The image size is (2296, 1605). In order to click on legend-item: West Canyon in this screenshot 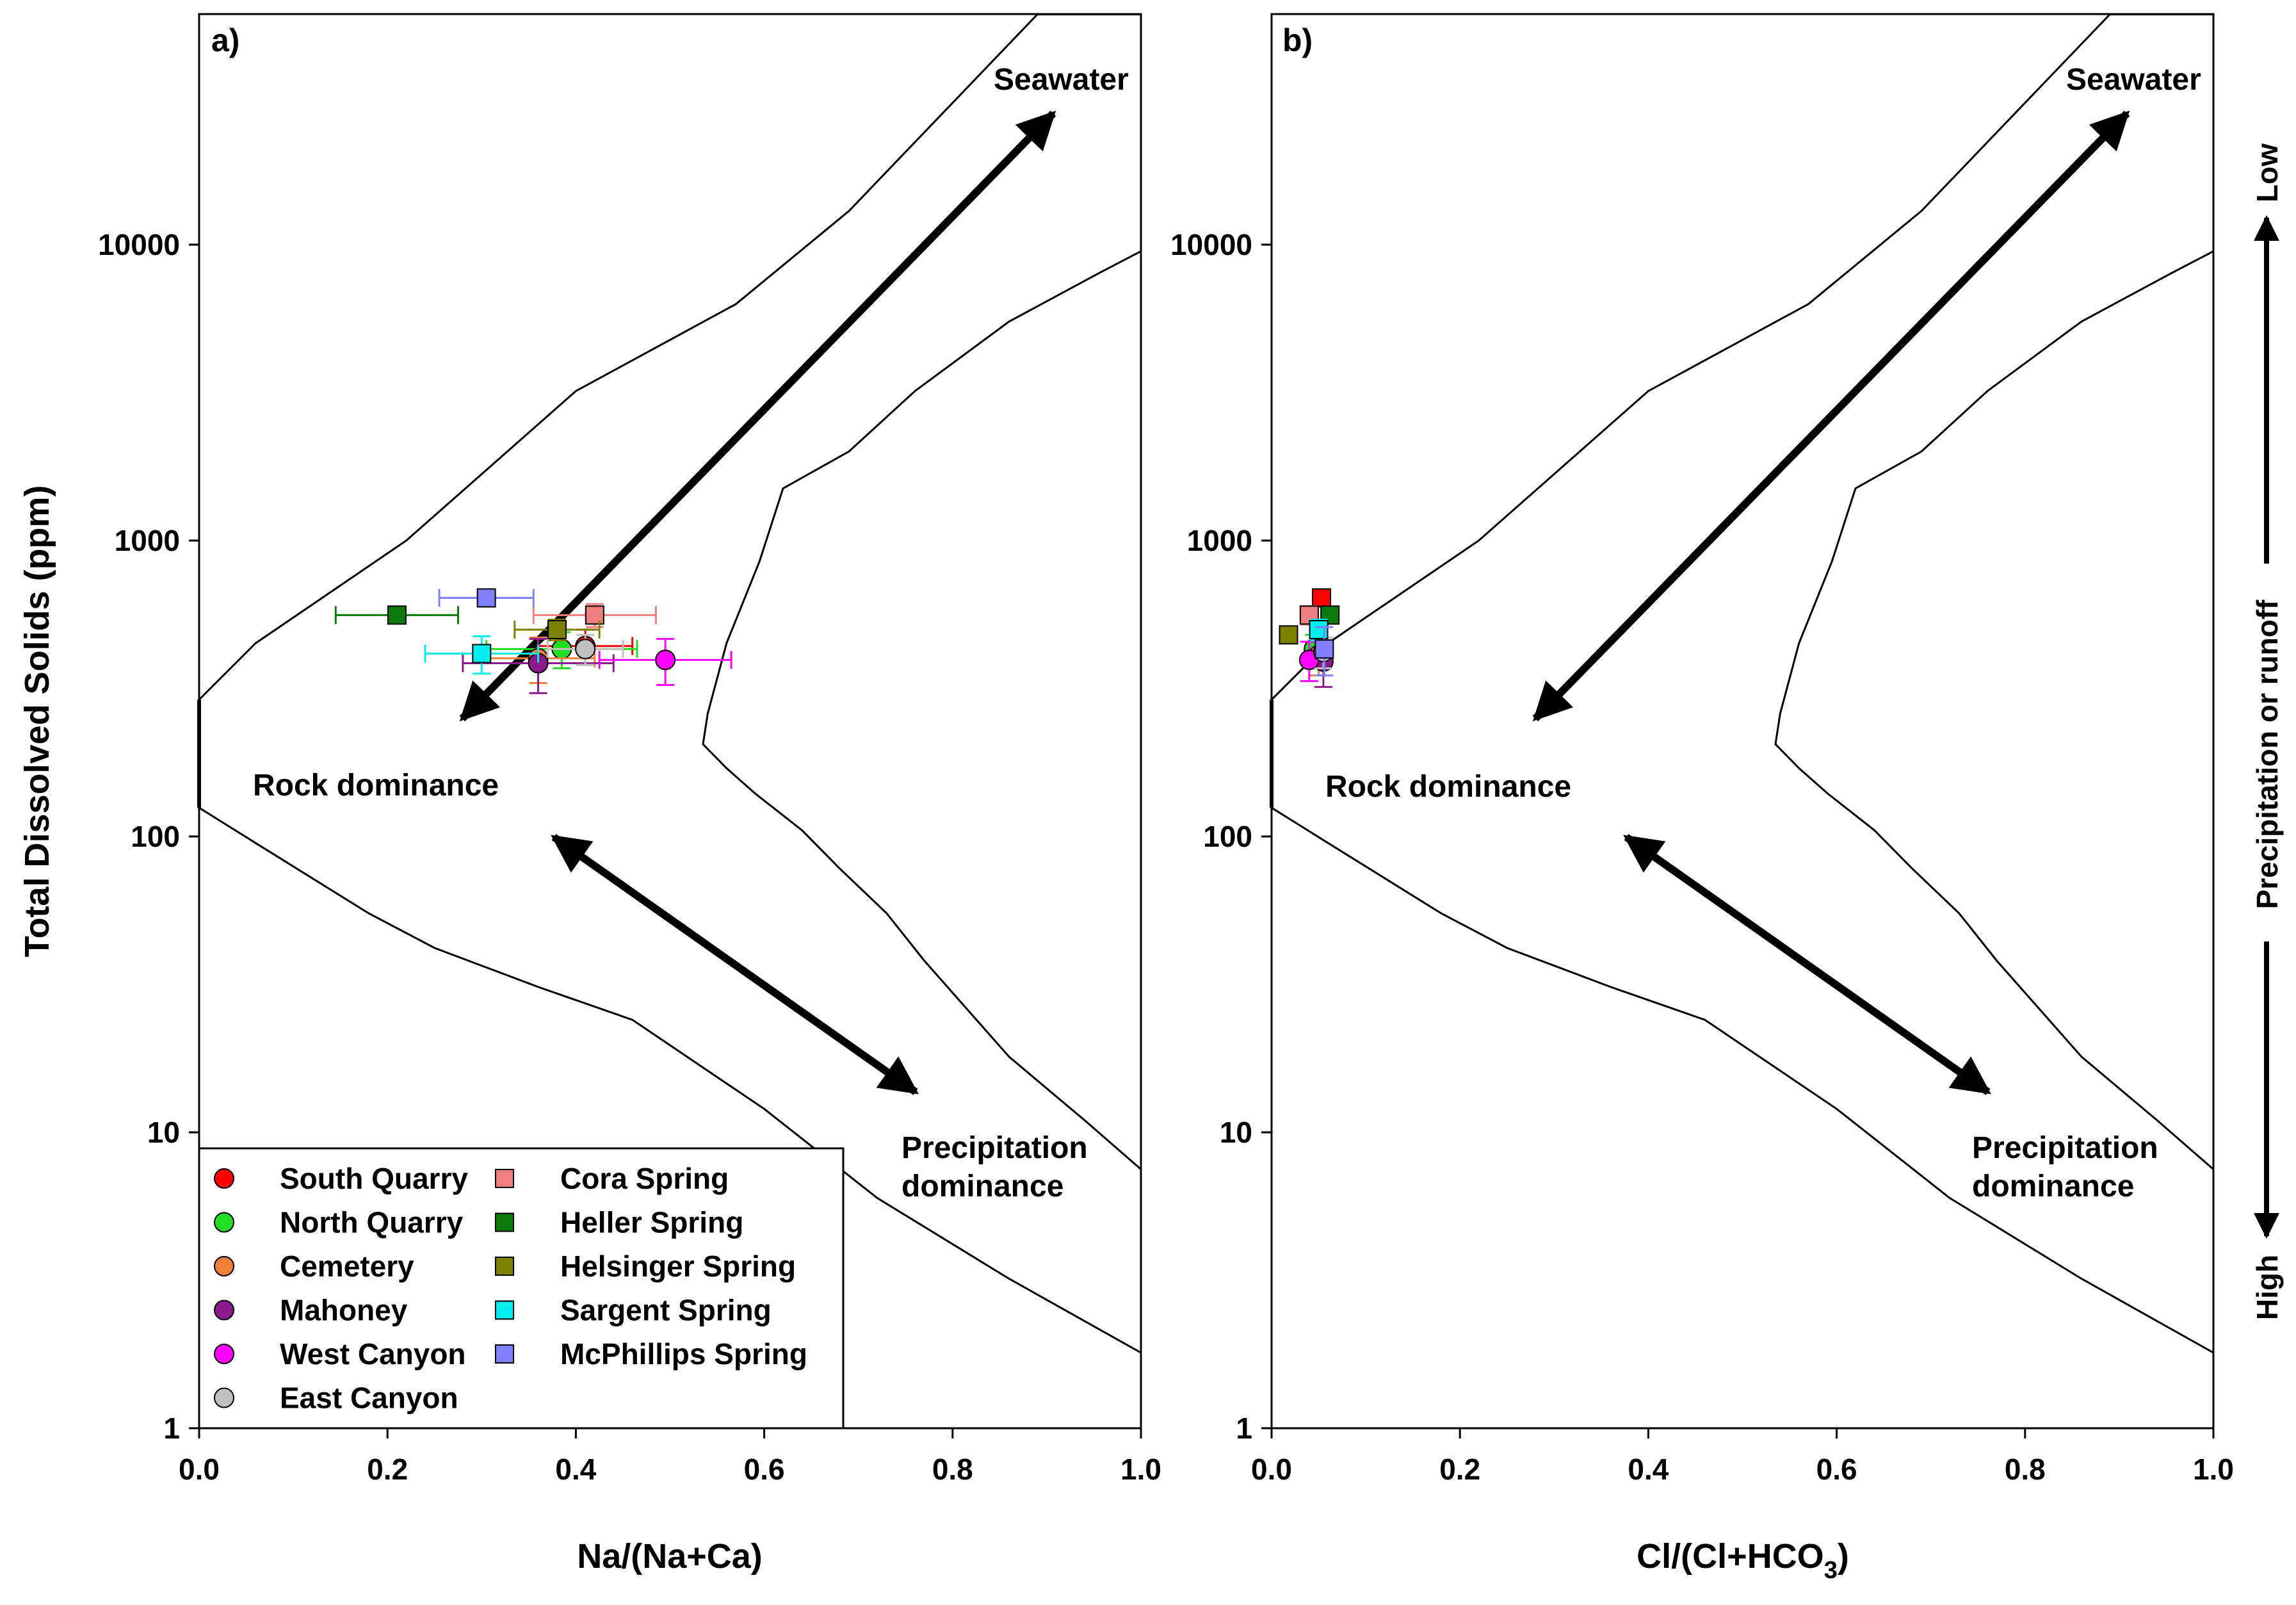, I will do `click(340, 1354)`.